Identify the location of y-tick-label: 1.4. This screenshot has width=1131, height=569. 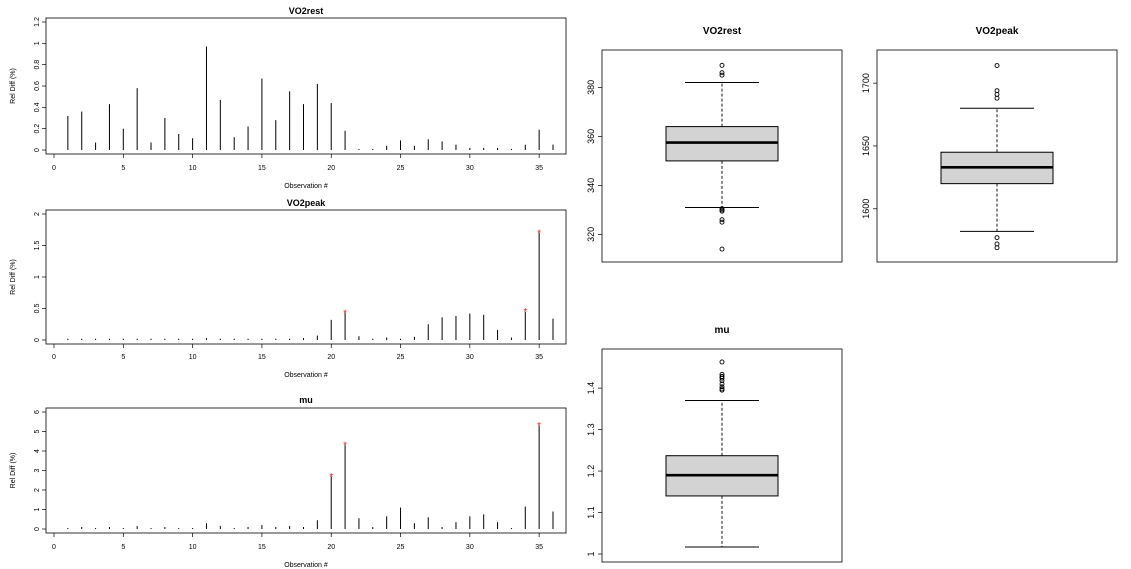
(591, 388).